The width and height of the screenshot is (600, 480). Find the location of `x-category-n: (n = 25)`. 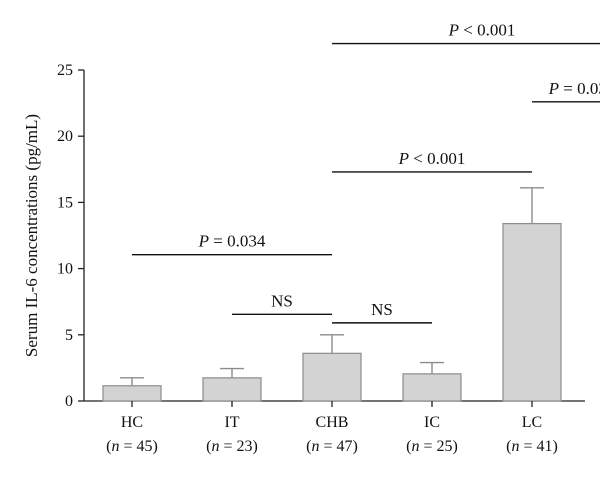

x-category-n: (n = 25) is located at coordinates (432, 446).